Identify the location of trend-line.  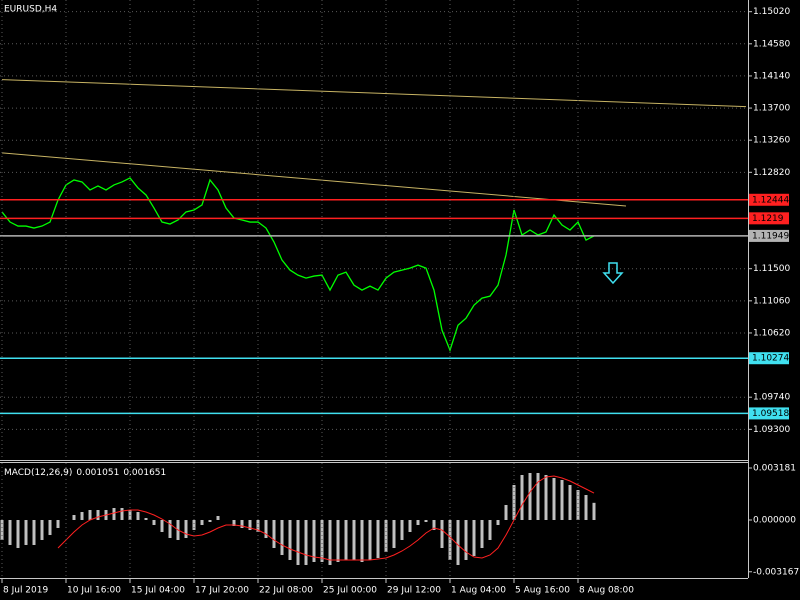
(314, 179).